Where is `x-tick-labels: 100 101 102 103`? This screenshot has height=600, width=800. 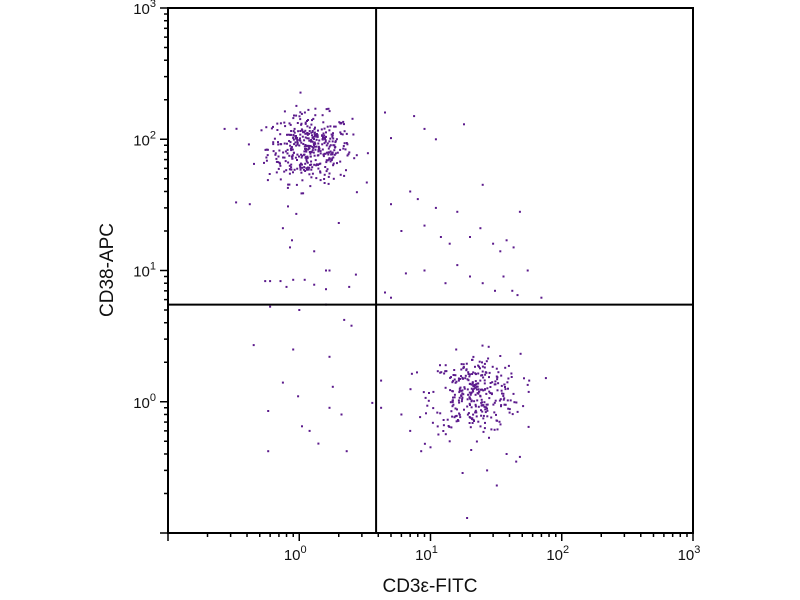
x-tick-labels: 100 101 102 103 is located at coordinates (492, 554).